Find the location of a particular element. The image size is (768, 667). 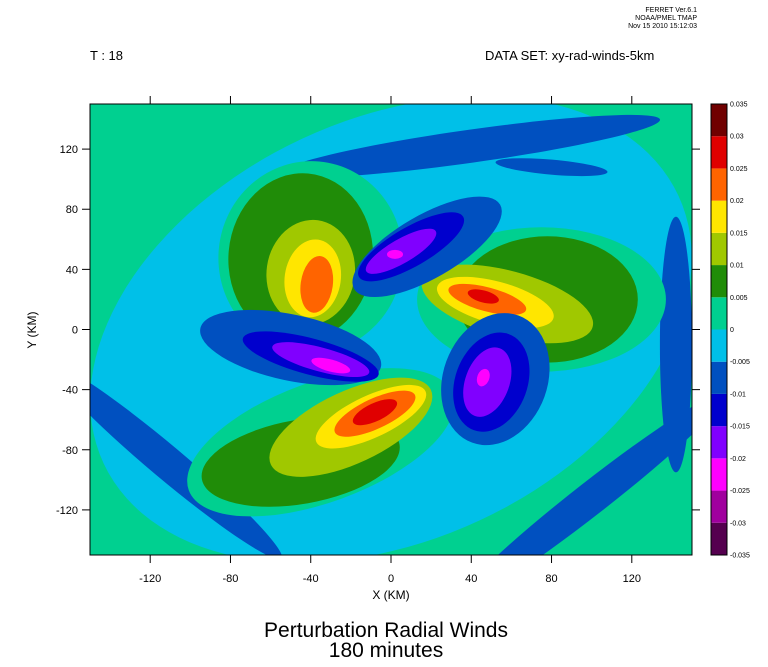

colorbar-label: 0.02 is located at coordinates (737, 201).